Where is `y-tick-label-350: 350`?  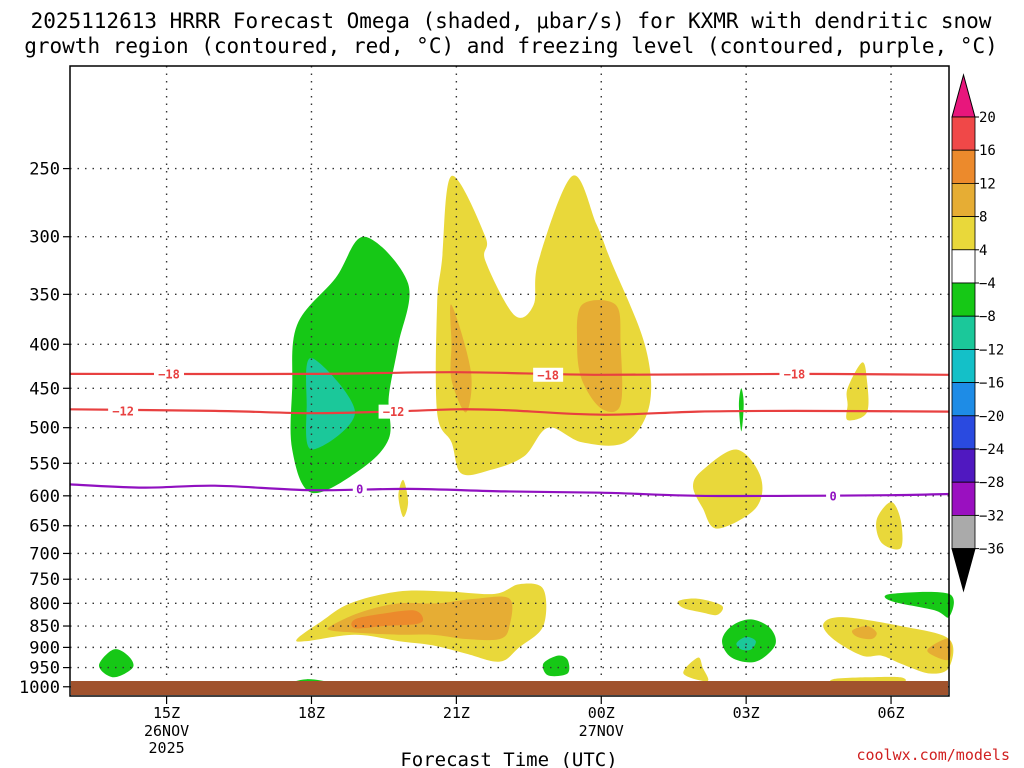 y-tick-label-350: 350 is located at coordinates (44, 295).